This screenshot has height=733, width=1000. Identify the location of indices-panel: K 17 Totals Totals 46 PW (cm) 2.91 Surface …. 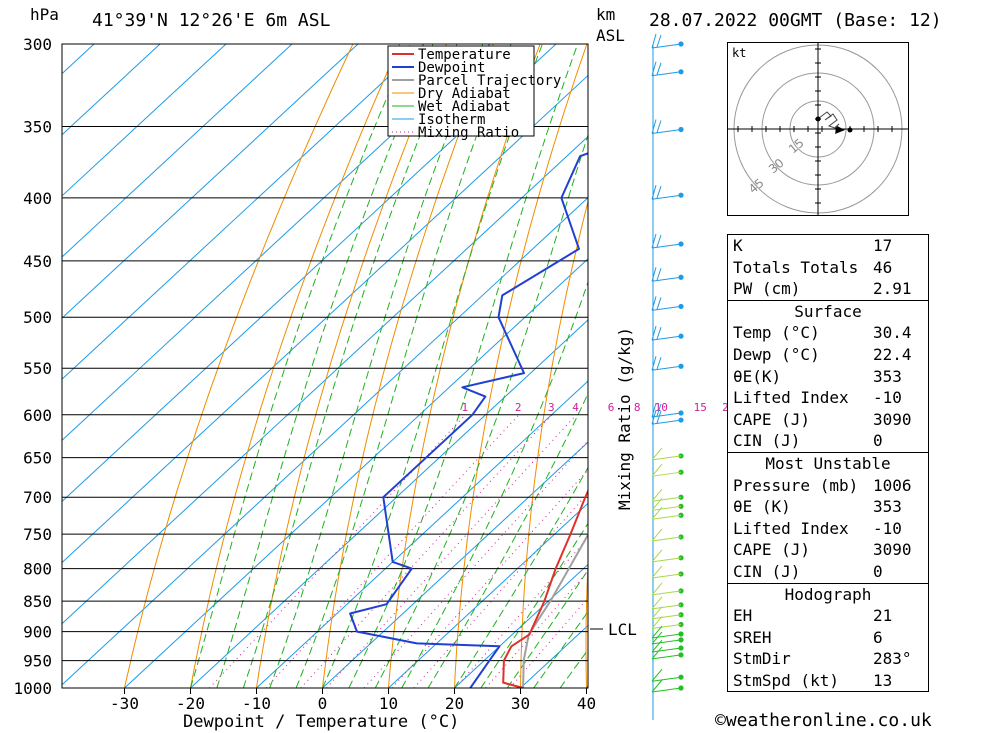
(828, 463).